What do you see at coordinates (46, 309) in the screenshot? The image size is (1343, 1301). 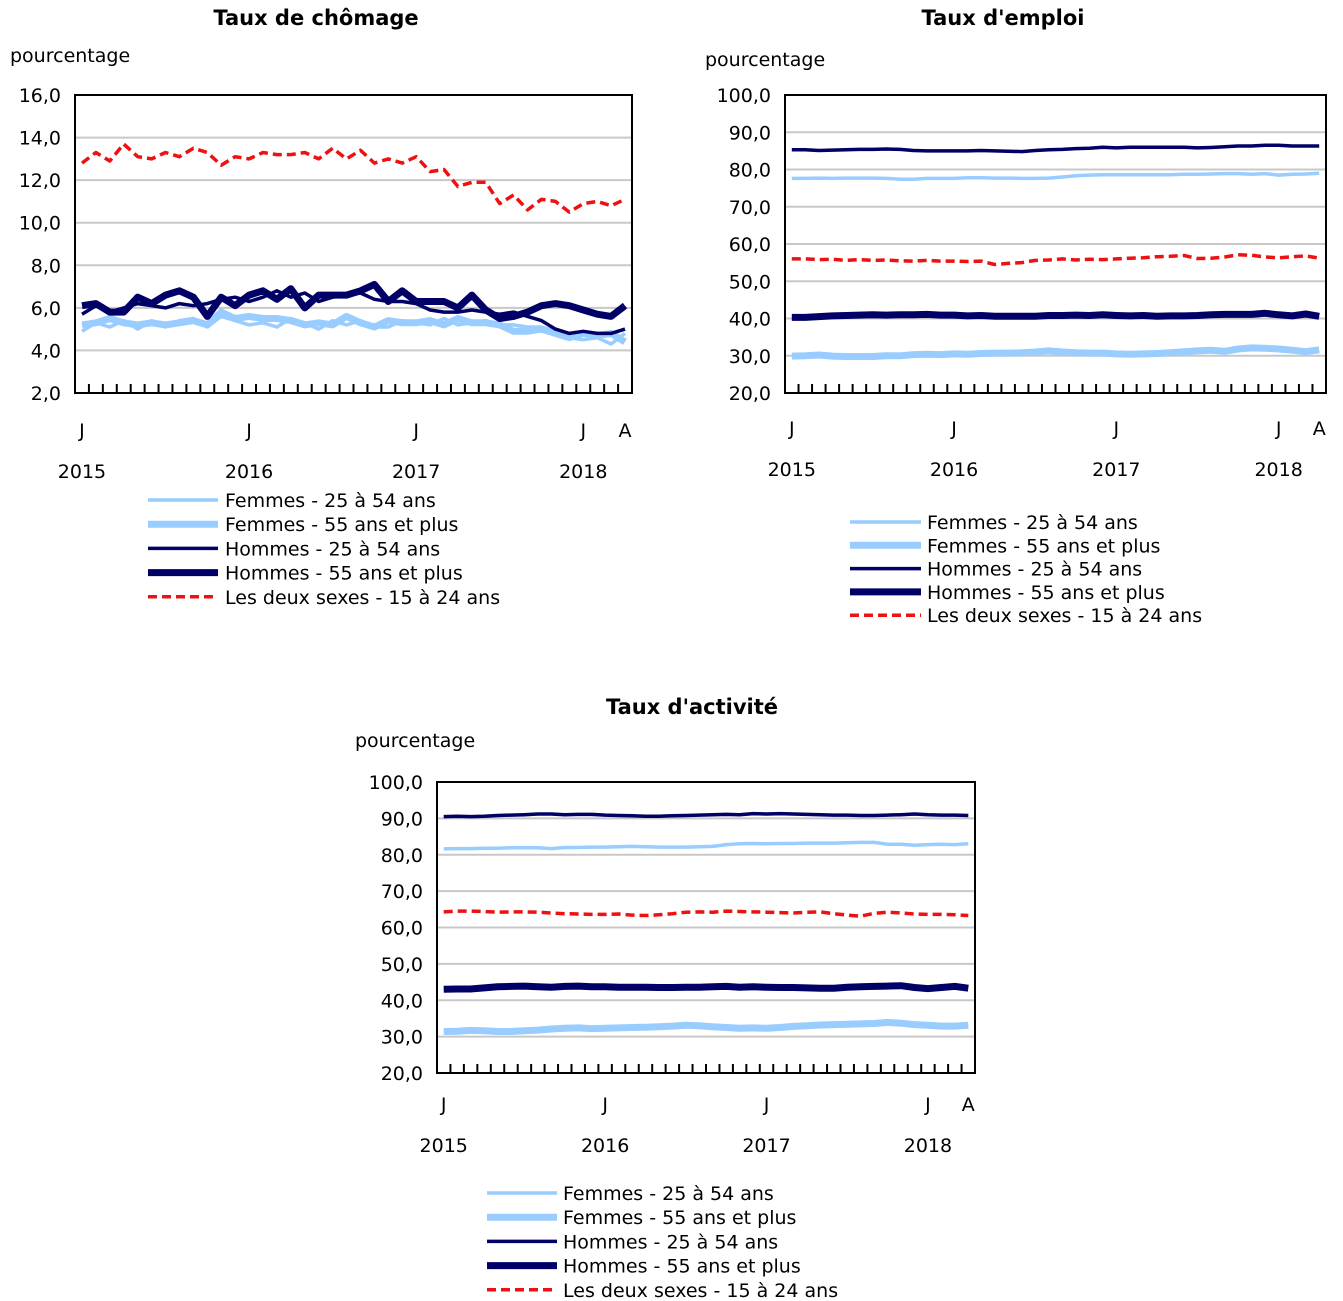 I see `y-tick-label: 6,0` at bounding box center [46, 309].